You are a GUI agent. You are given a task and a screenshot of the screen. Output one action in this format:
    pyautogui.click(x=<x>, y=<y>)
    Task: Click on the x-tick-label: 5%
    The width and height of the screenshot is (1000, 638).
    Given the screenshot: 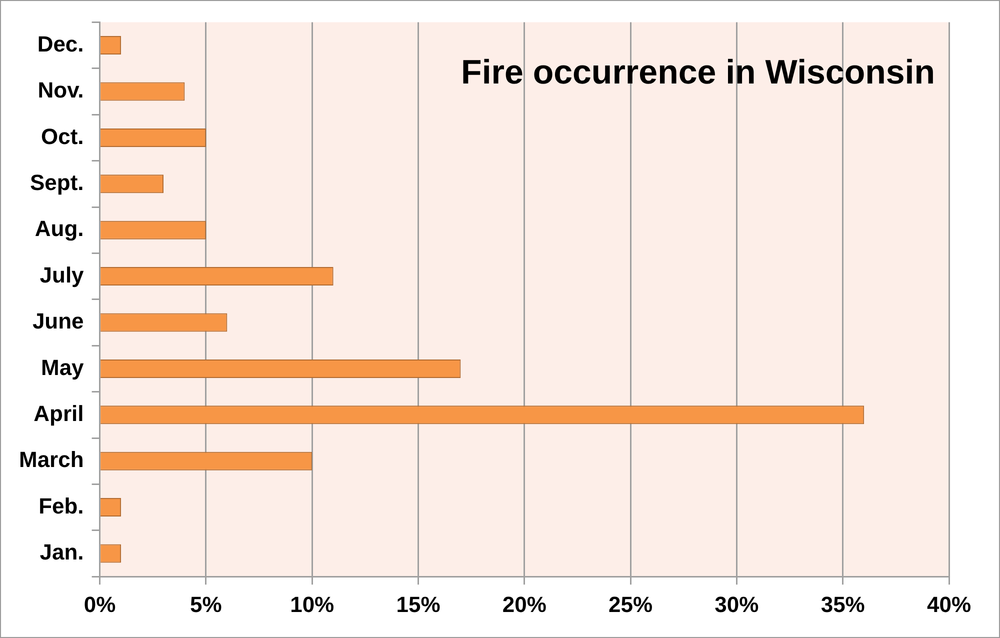 What is the action you would take?
    pyautogui.click(x=206, y=604)
    